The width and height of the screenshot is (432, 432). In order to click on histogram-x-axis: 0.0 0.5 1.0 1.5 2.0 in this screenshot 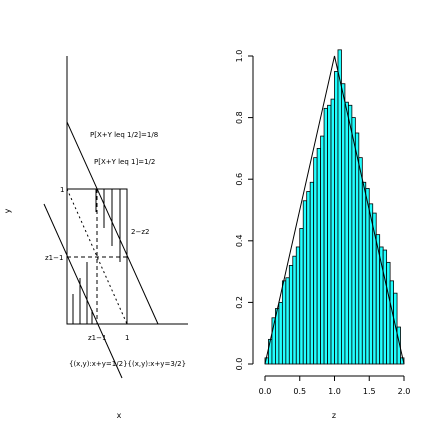, I will do `click(335, 385)`.